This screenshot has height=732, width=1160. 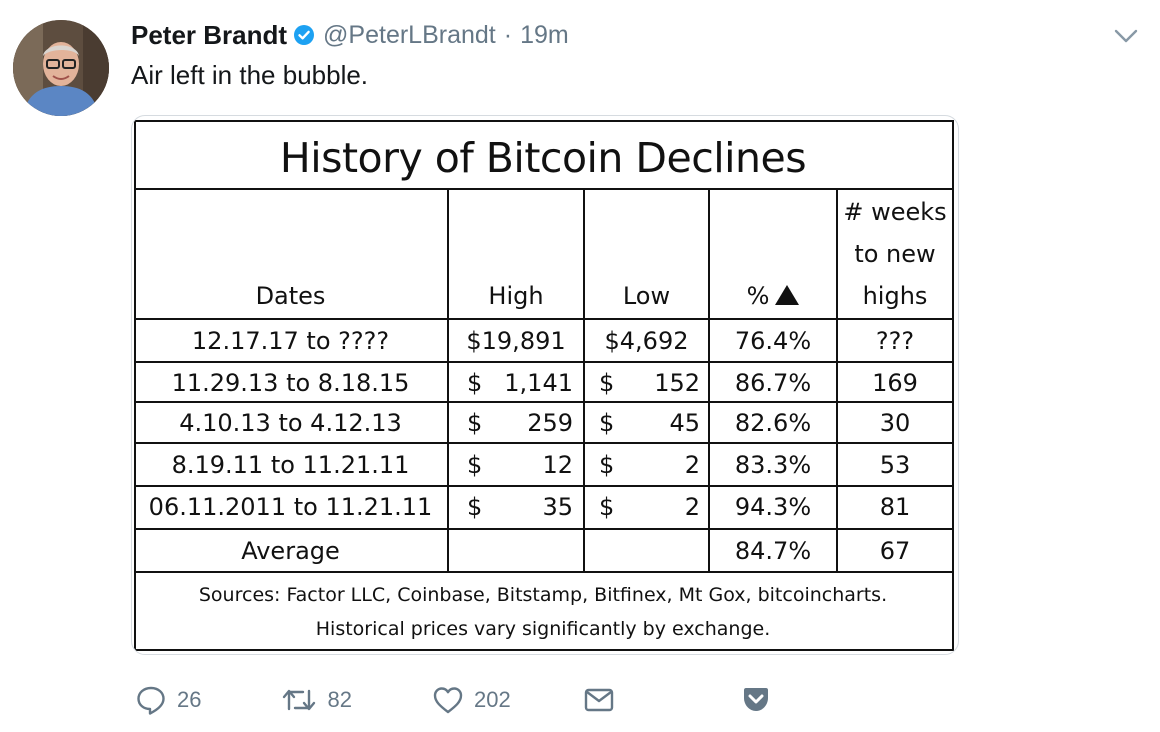 I want to click on row-low: $4,692, so click(x=646, y=341).